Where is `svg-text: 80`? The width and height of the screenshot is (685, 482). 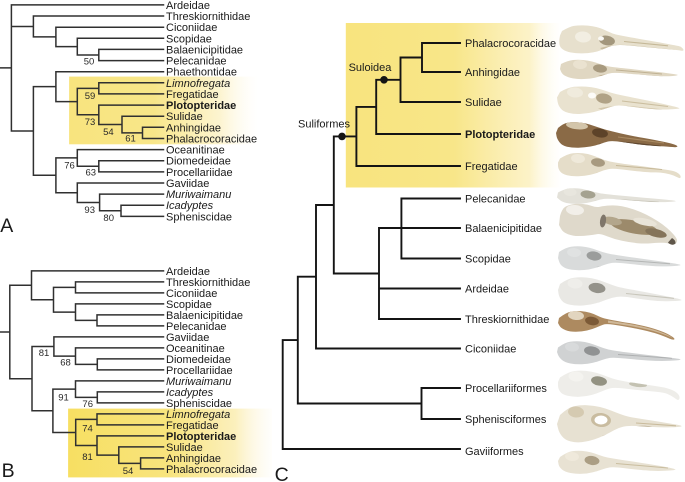
svg-text: 80 is located at coordinates (108, 218).